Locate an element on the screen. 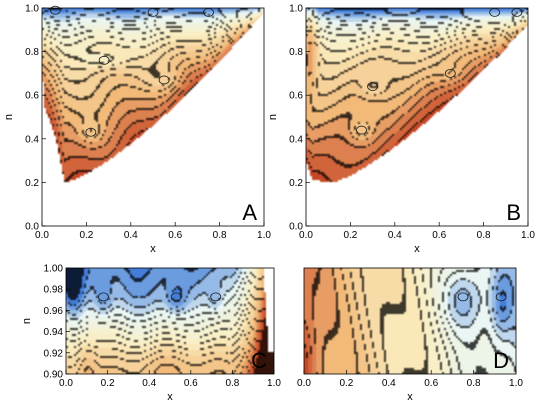  contour-field-c is located at coordinates (170, 321).